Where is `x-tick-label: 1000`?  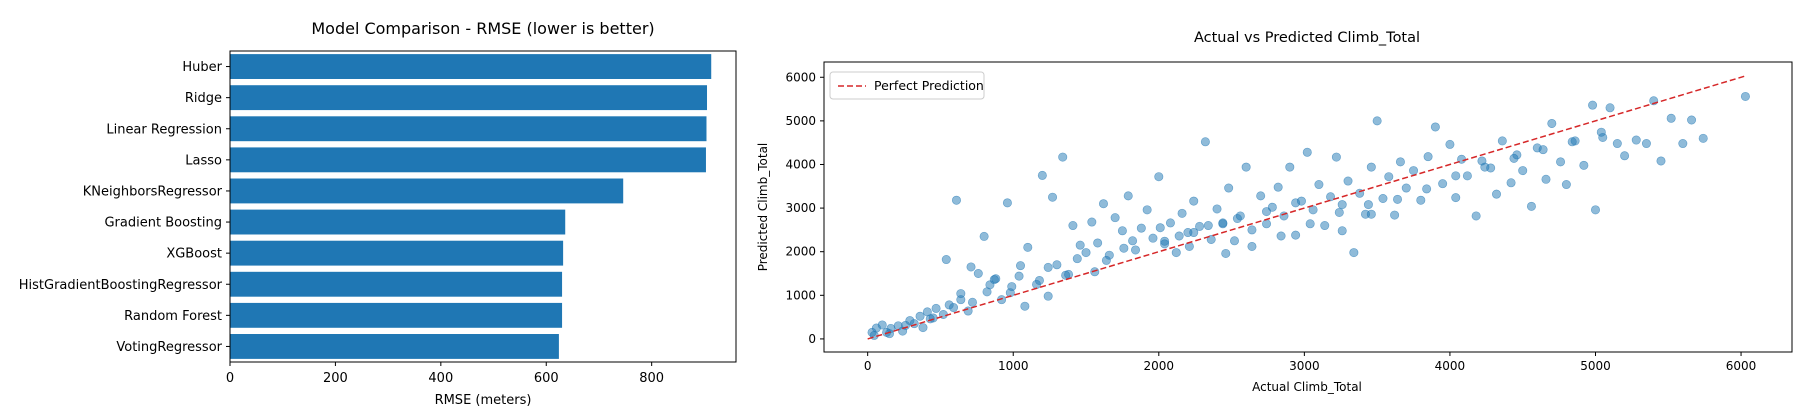
x-tick-label: 1000 is located at coordinates (1013, 366).